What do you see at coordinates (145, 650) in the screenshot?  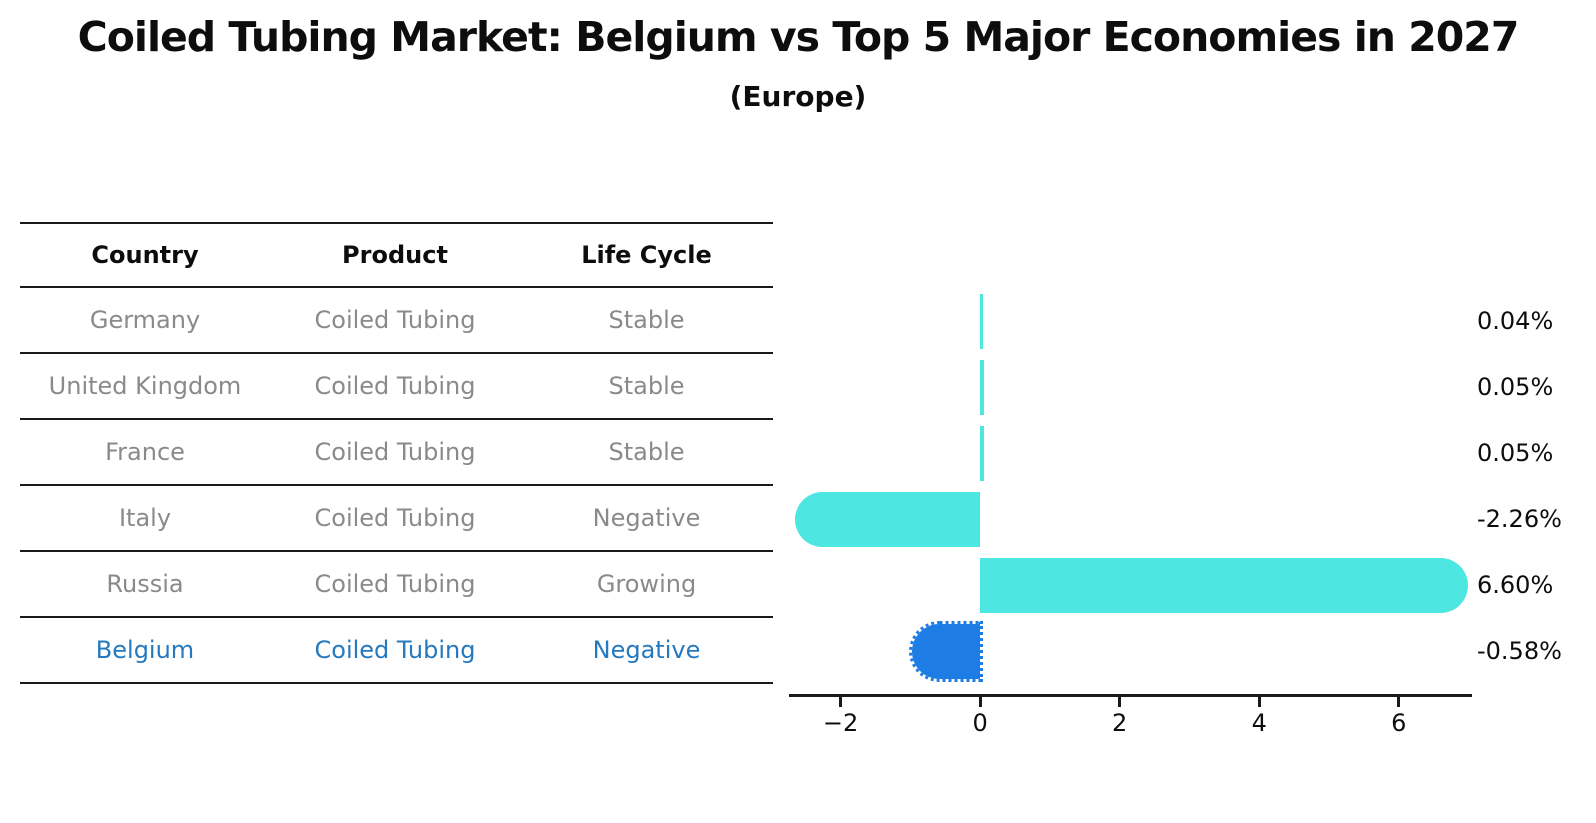 I see `table-cell-country: Belgium` at bounding box center [145, 650].